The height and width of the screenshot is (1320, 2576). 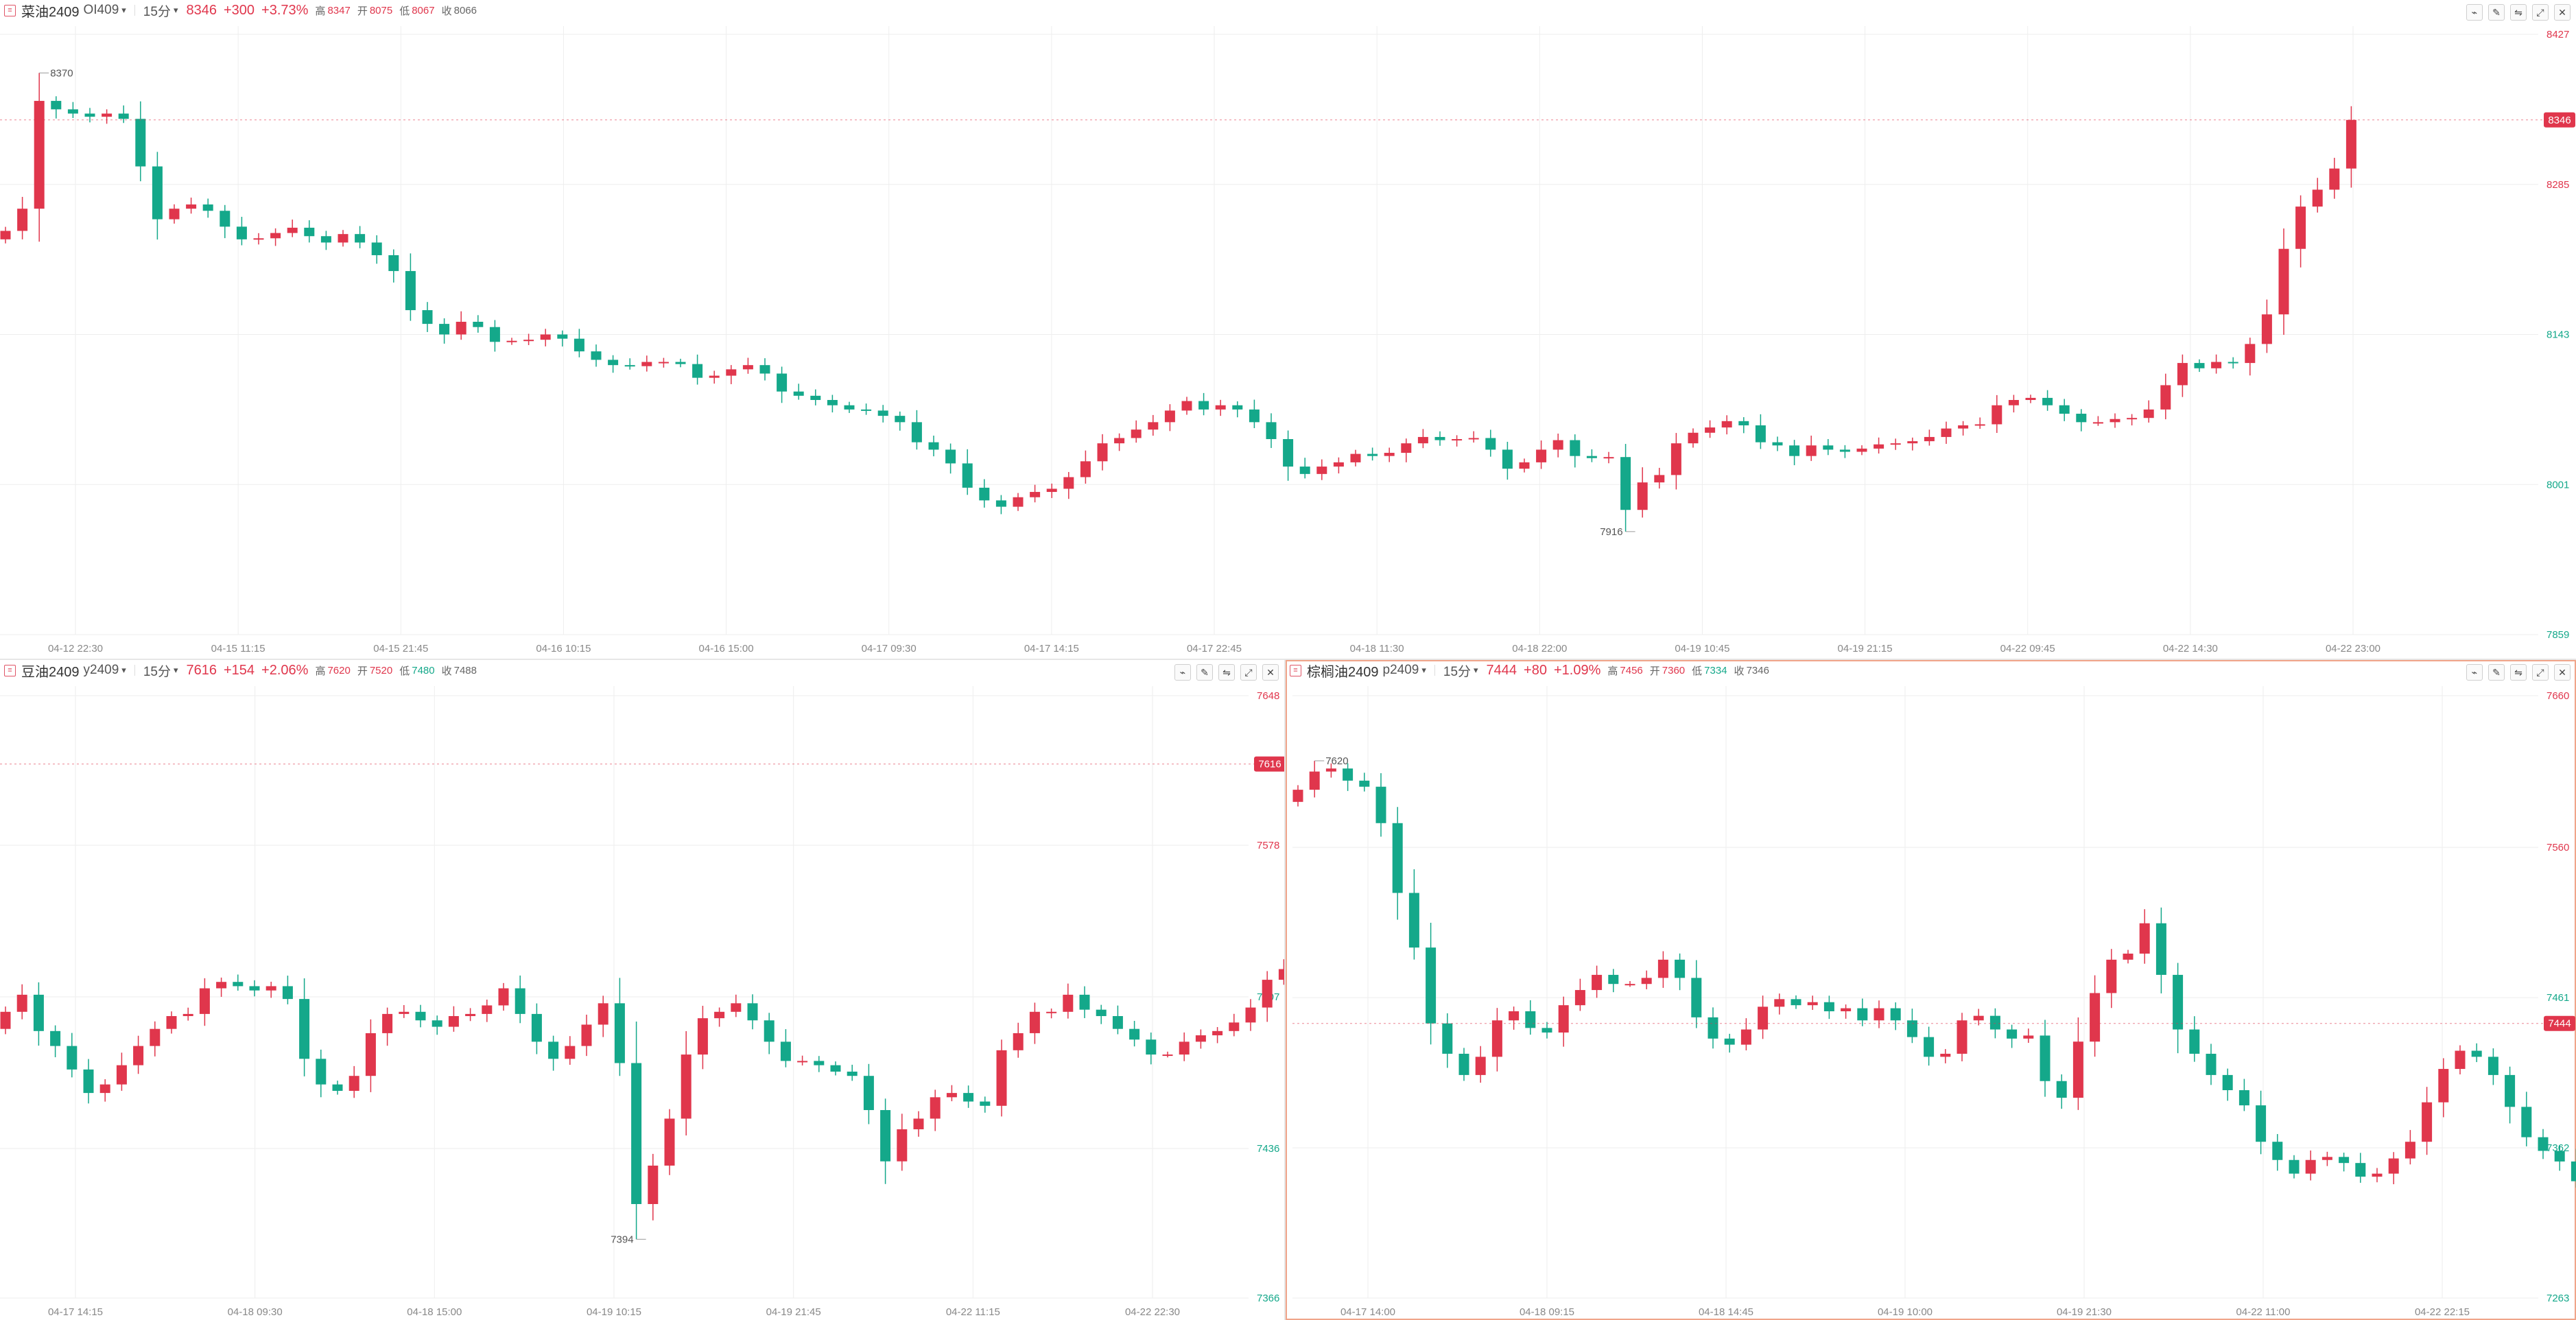 I want to click on panel-divider, so click(x=1288, y=659).